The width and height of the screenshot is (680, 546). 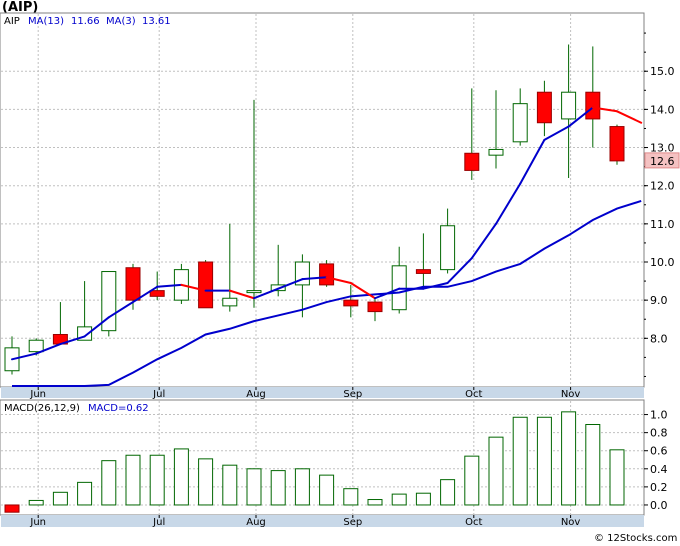 What do you see at coordinates (656, 460) in the screenshot?
I see `macd-y-axis: 0.0 0.2 0.4 0.6 0.8 1.0` at bounding box center [656, 460].